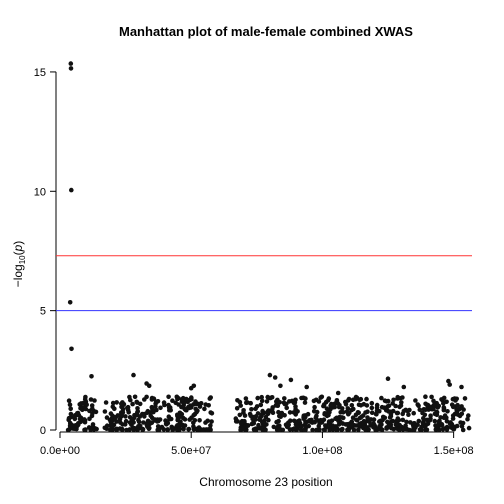 The image size is (504, 504). What do you see at coordinates (257, 444) in the screenshot?
I see `x-axis-ticks: 0.0e+00 5.0e+07 1.0e+08 1.5e+08` at bounding box center [257, 444].